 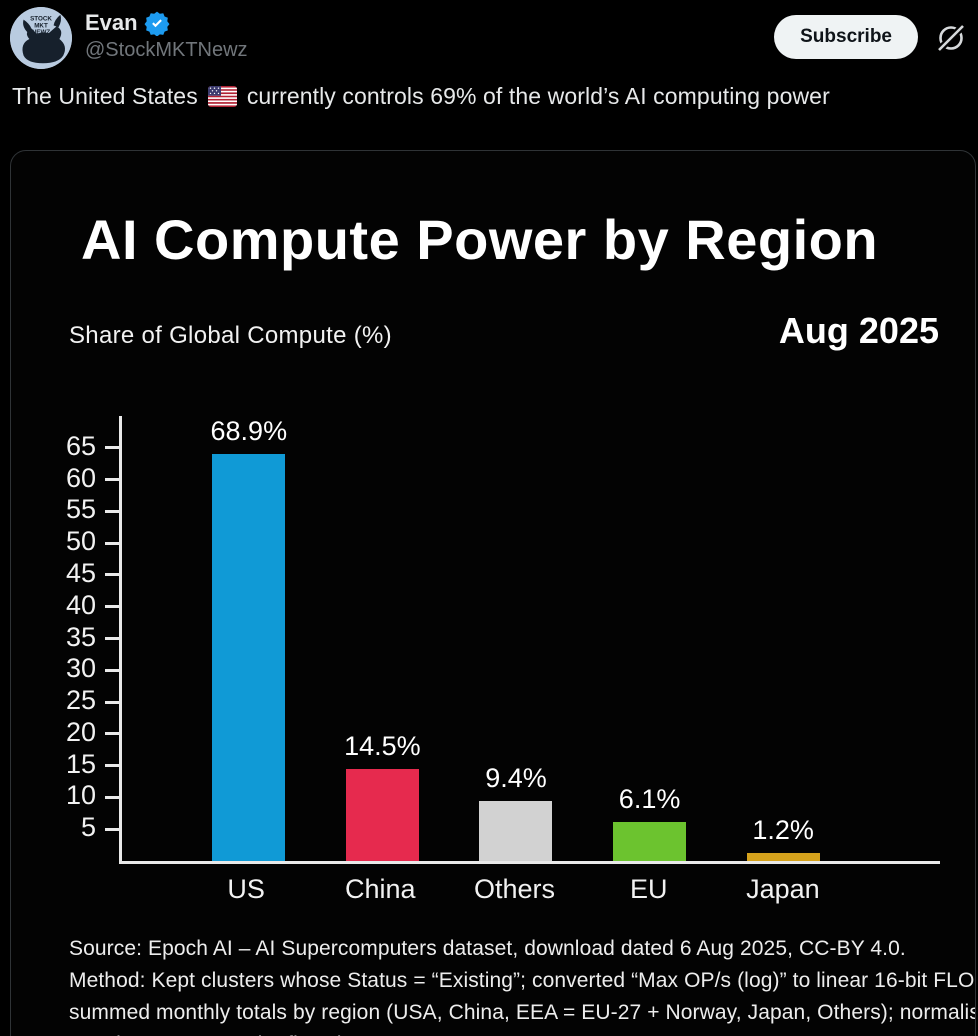 What do you see at coordinates (166, 50) in the screenshot?
I see `user-handle: @StockMKTNewz` at bounding box center [166, 50].